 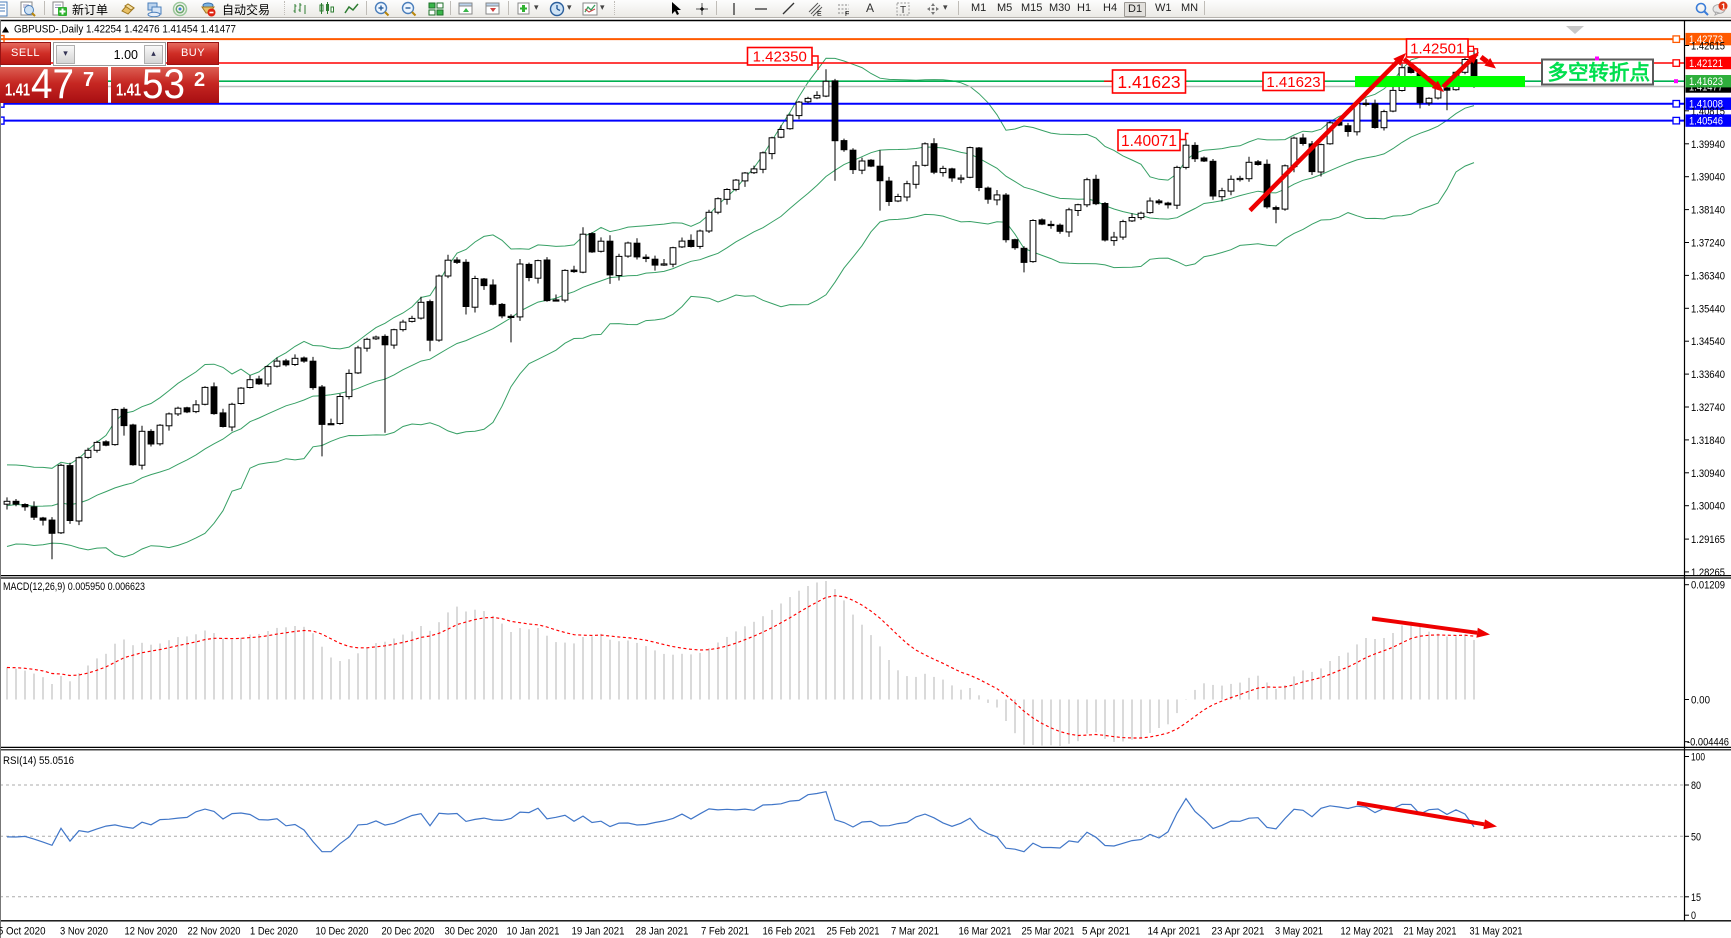 I want to click on svg-text: 1.42121, so click(x=1706, y=64).